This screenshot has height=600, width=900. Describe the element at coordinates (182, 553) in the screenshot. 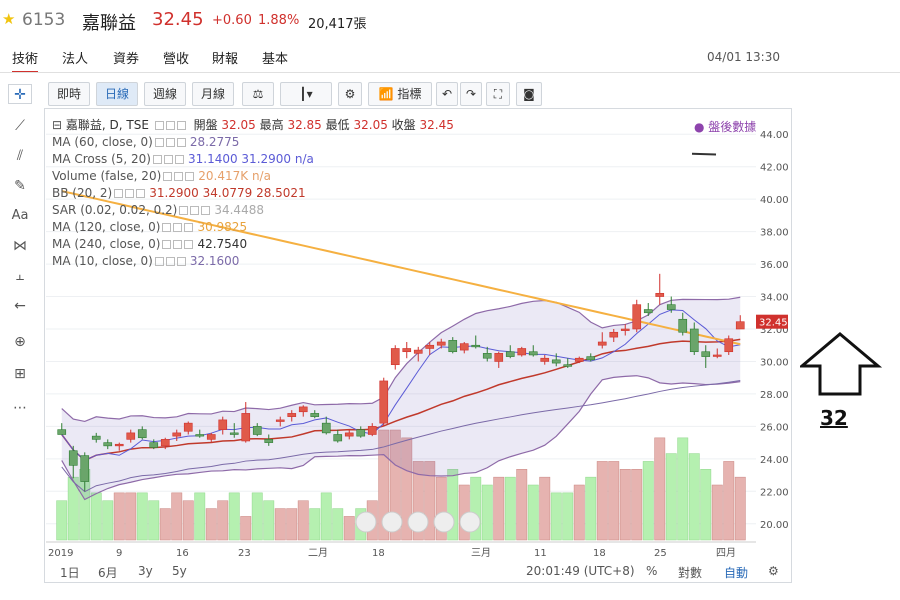

I see `x-tick-label: 16` at that location.